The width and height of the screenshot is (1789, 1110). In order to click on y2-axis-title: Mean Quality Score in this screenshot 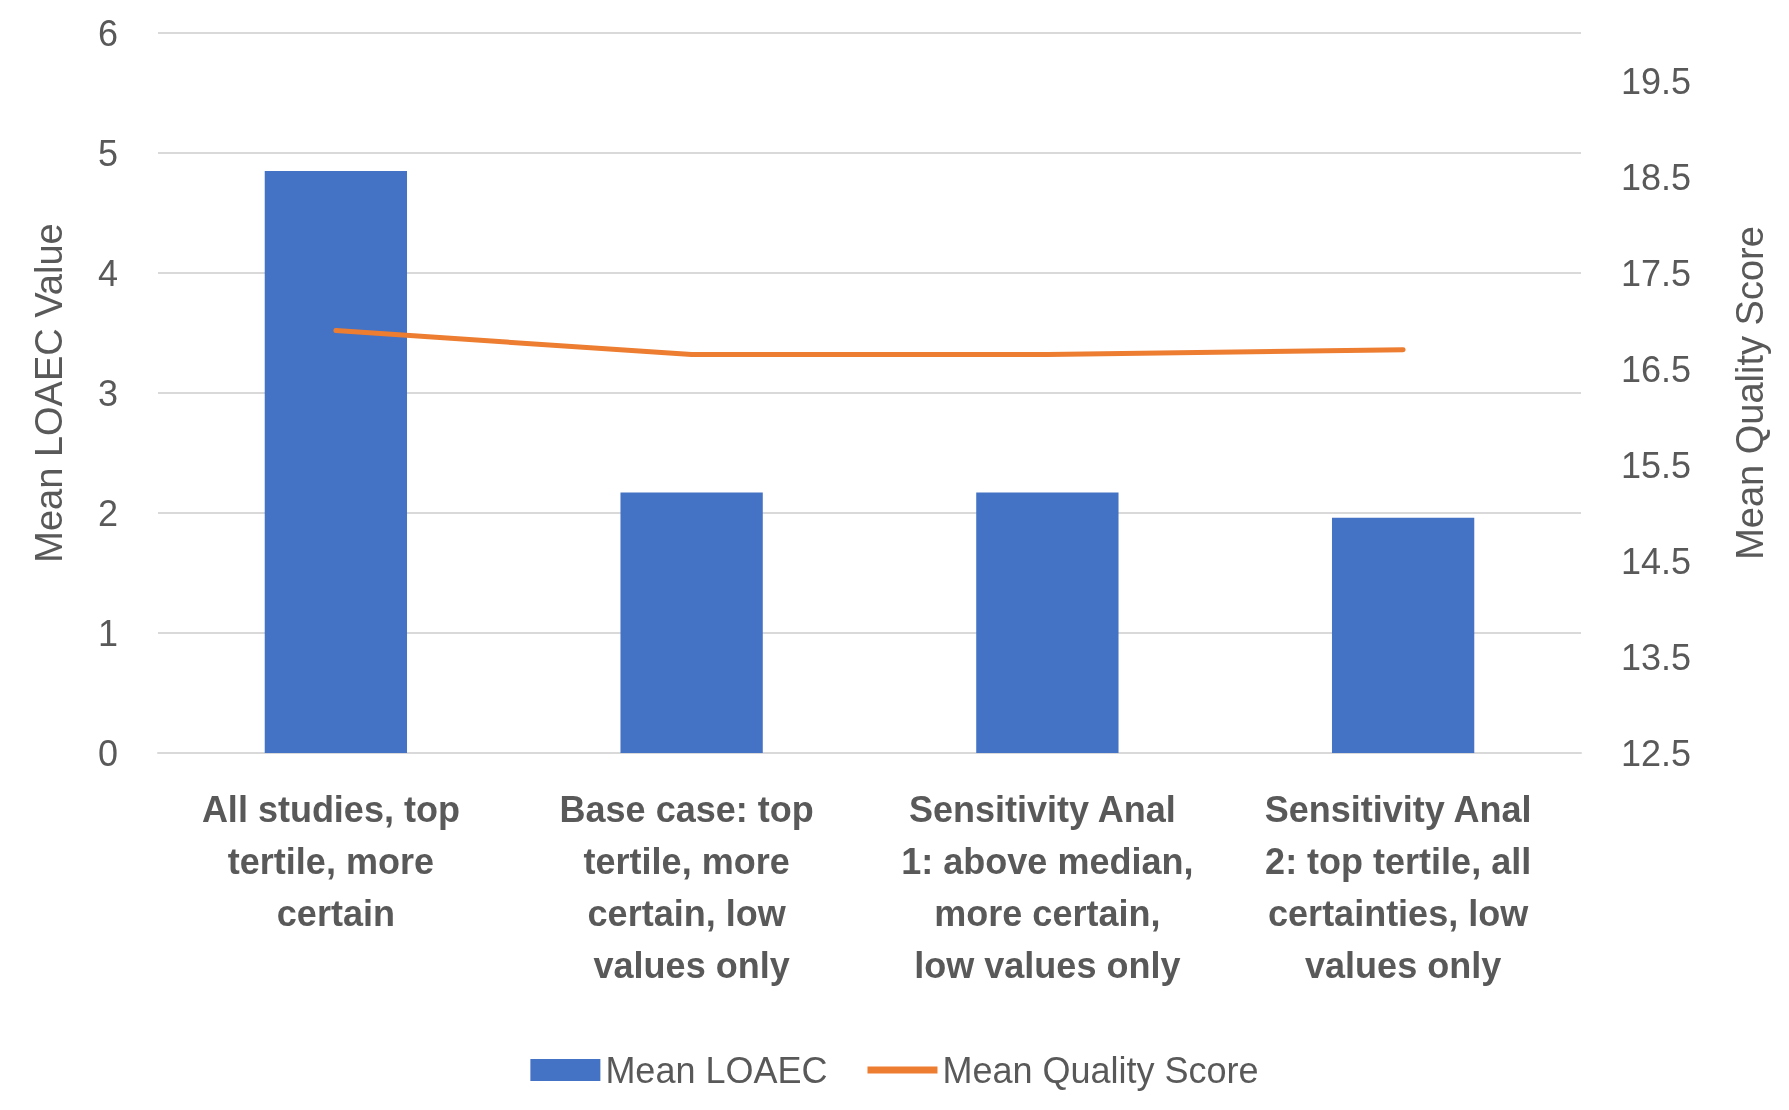, I will do `click(1750, 393)`.